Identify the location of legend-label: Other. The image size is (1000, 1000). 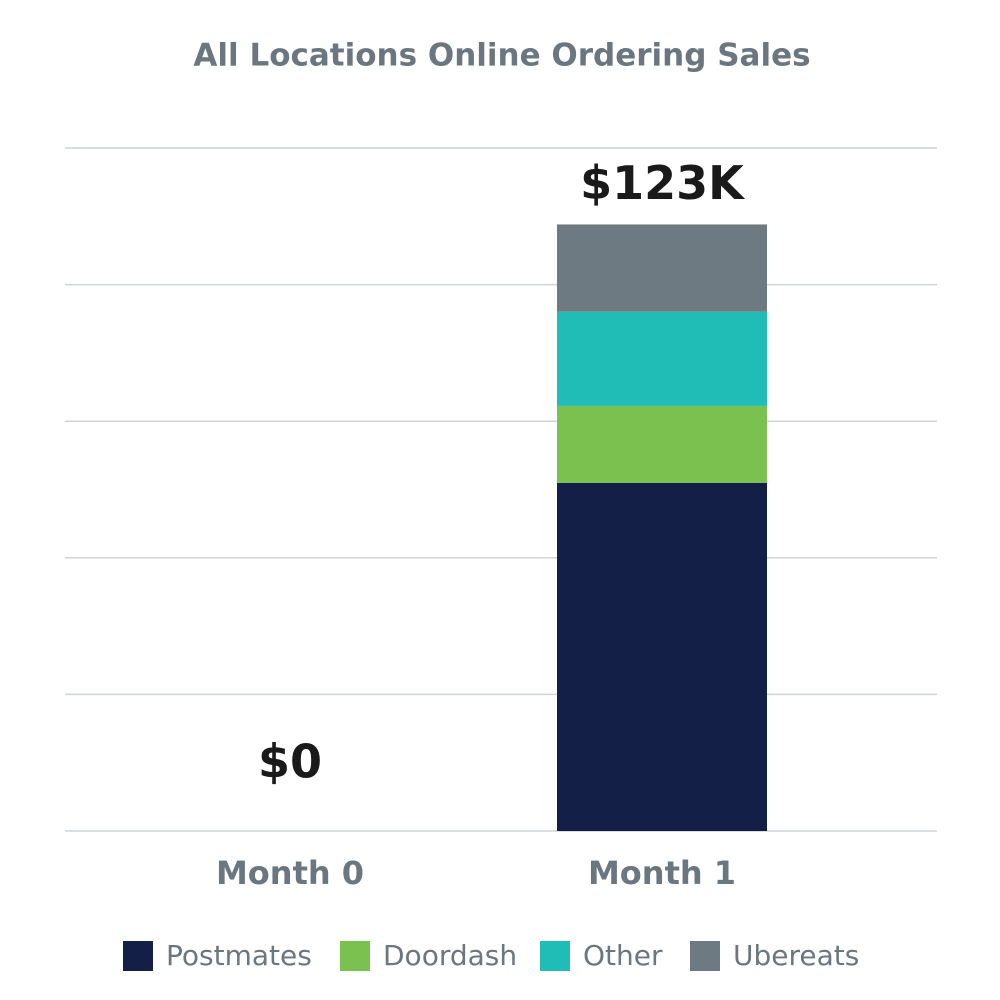
(623, 955).